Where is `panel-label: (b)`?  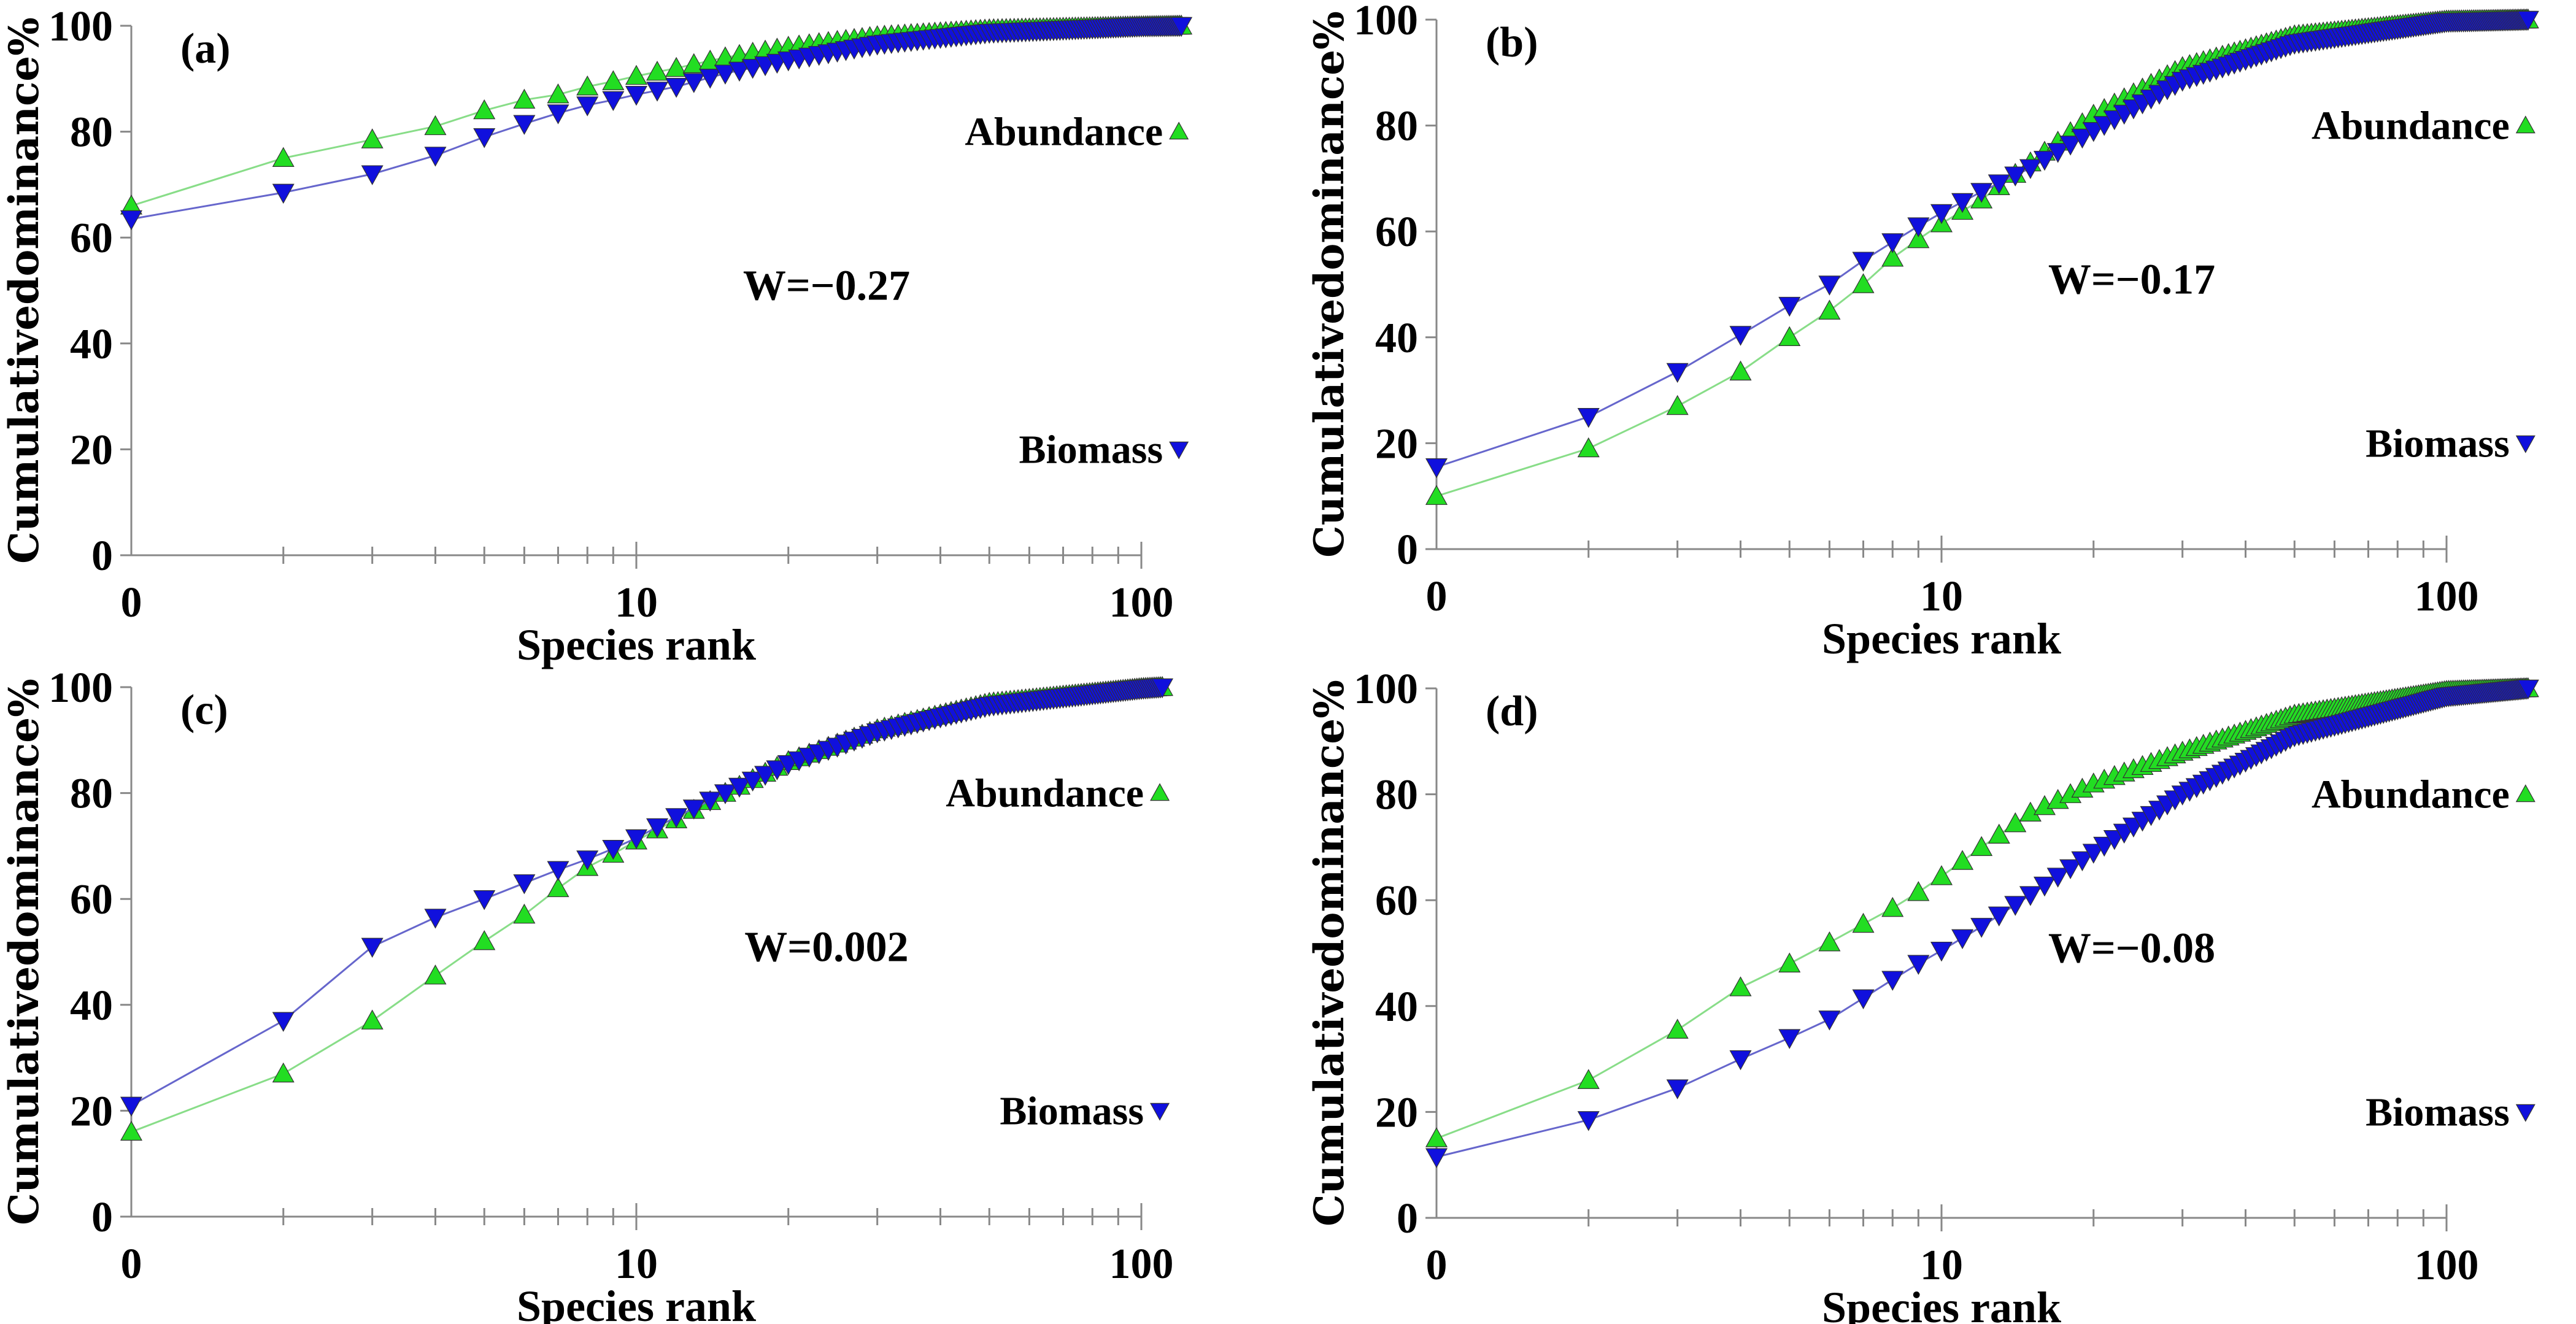
panel-label: (b) is located at coordinates (1512, 42).